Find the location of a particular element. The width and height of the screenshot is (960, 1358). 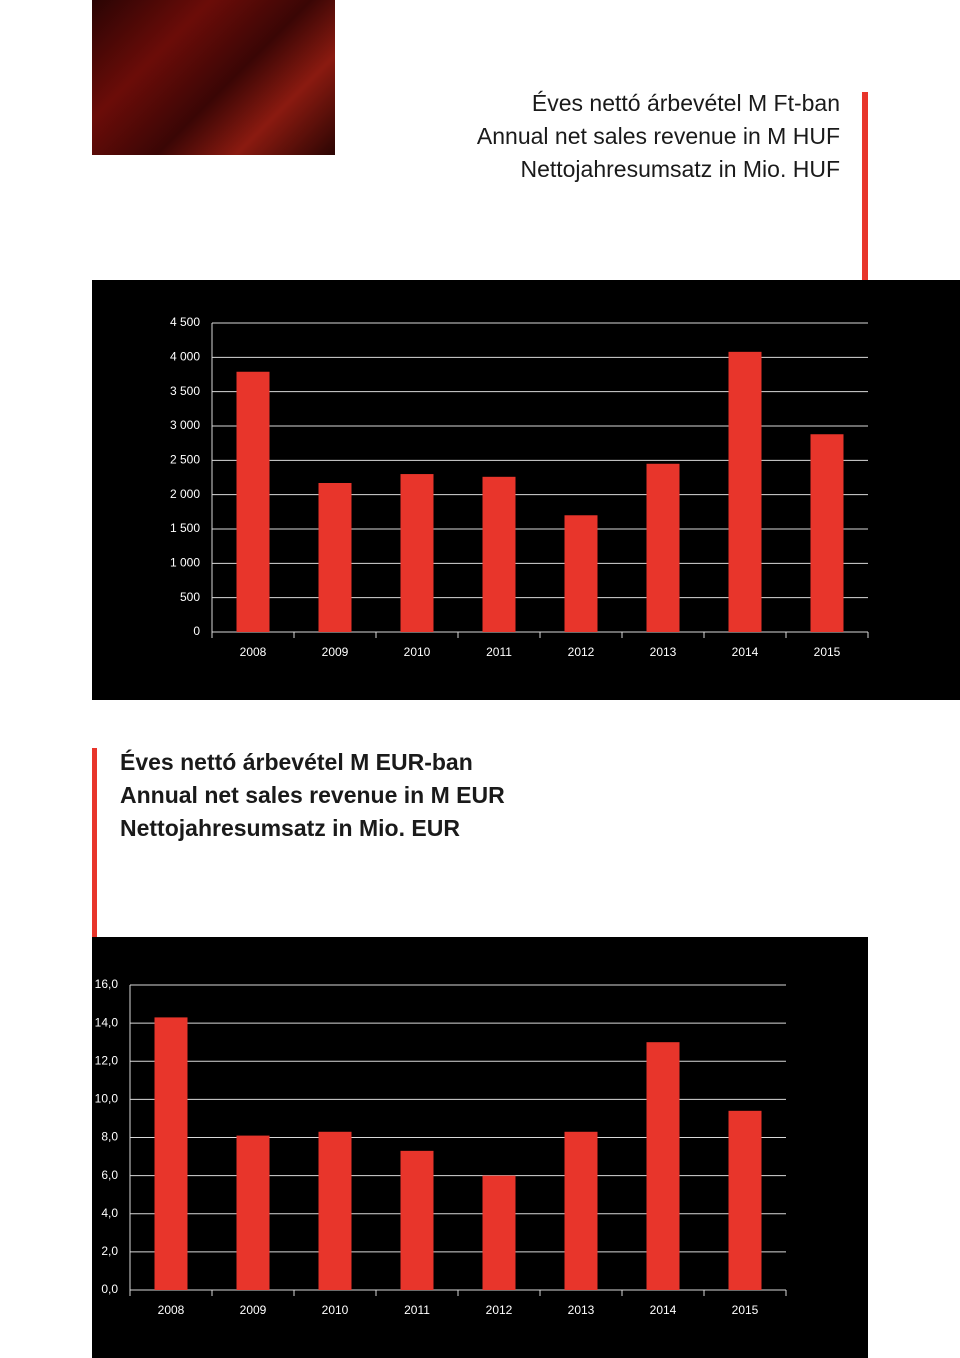

y-tick-label: 1 500 is located at coordinates (185, 528).